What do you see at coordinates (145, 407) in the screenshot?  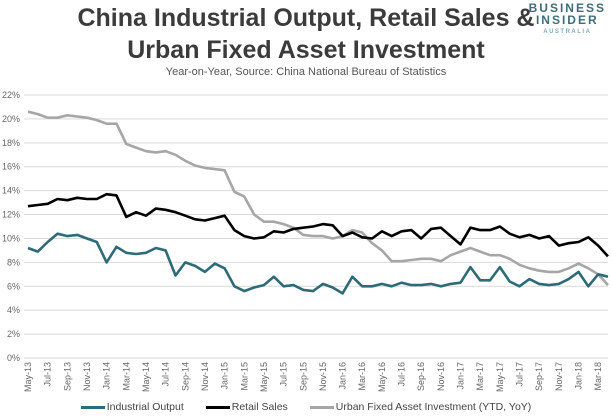 I see `legend-label: Industrial Output` at bounding box center [145, 407].